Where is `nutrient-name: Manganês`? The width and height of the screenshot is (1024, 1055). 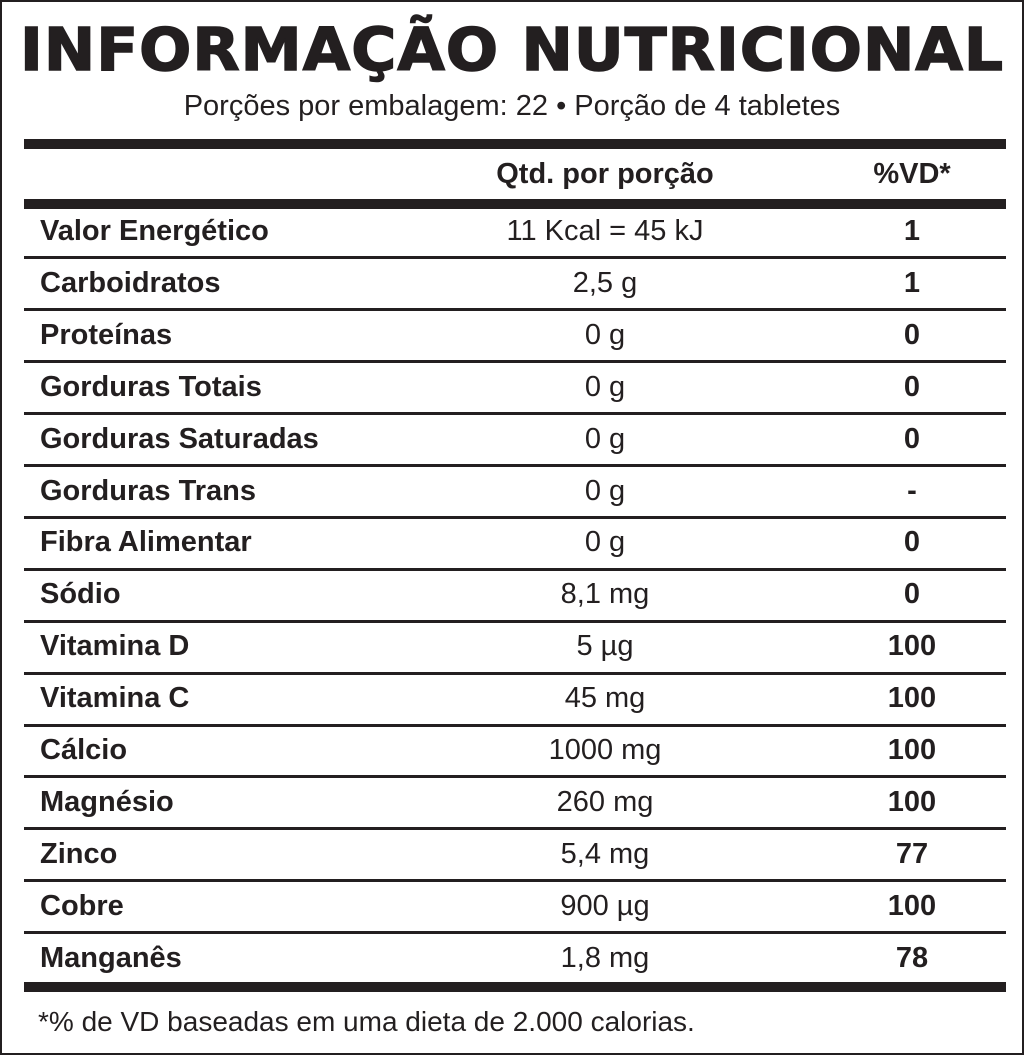 nutrient-name: Manganês is located at coordinates (111, 957).